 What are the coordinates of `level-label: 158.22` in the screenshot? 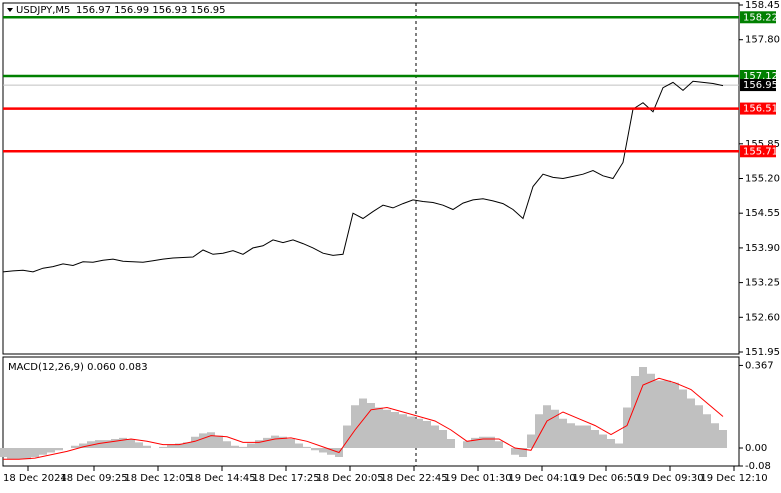 It's located at (760, 17).